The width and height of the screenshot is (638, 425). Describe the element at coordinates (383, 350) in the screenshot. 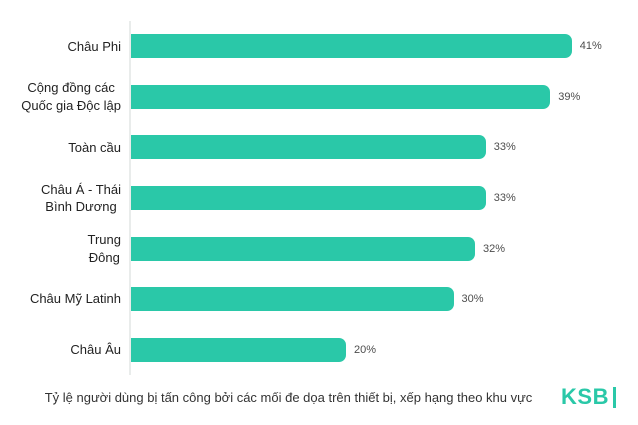

I see `plot-area: 20%` at that location.